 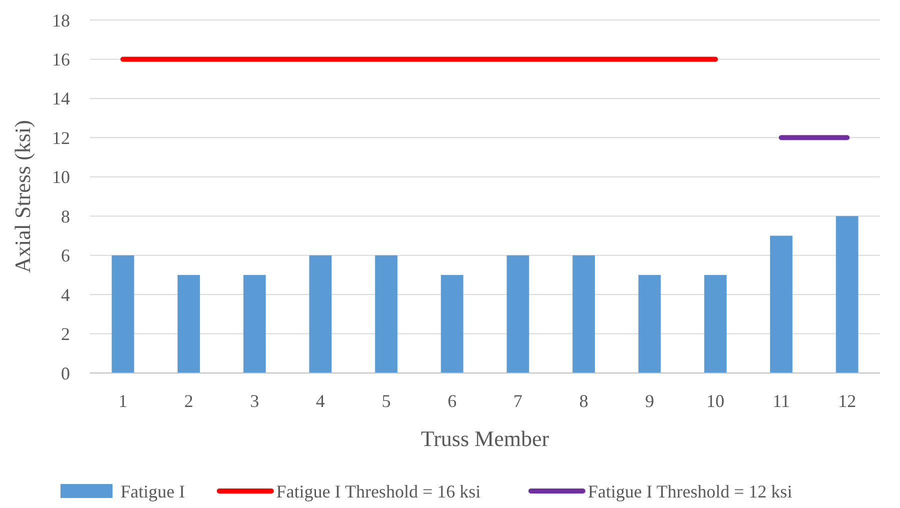 What do you see at coordinates (320, 401) in the screenshot?
I see `x-tick-label: 4` at bounding box center [320, 401].